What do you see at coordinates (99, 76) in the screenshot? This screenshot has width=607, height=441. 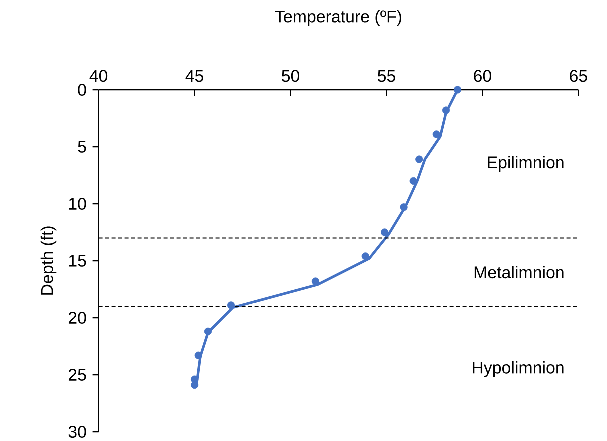 I see `x-tick-label: 40` at bounding box center [99, 76].